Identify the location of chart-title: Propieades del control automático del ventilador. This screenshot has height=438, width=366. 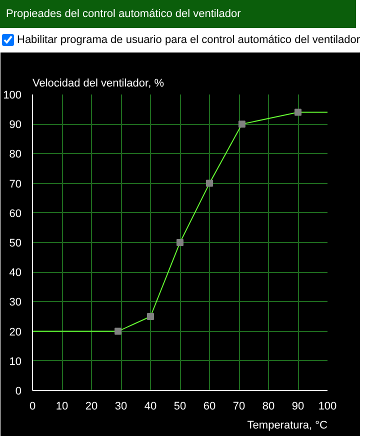
(178, 14).